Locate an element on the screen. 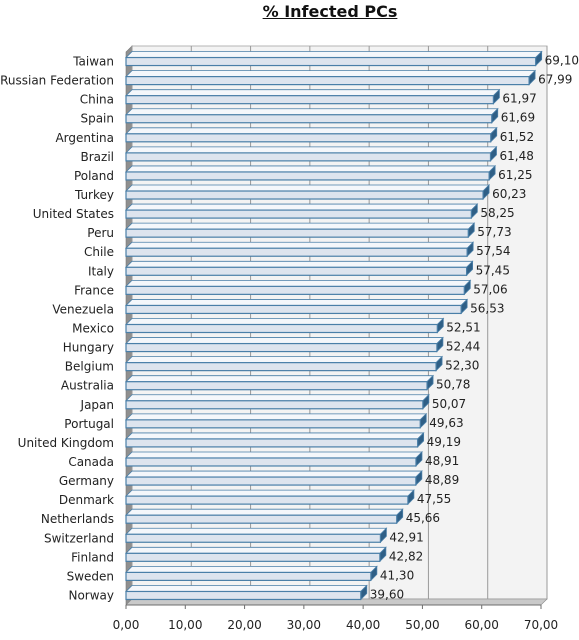 The height and width of the screenshot is (640, 579). value-label: 61,97 is located at coordinates (519, 99).